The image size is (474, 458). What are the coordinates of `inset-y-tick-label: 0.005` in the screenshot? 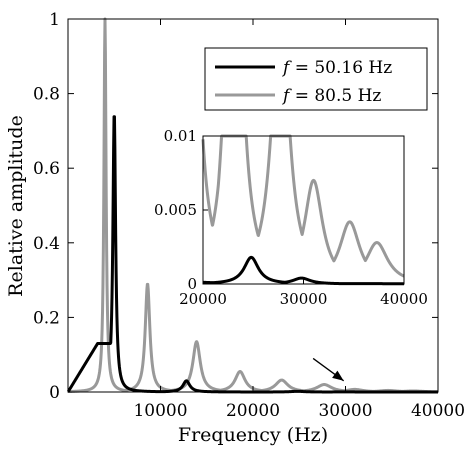 It's located at (175, 210).